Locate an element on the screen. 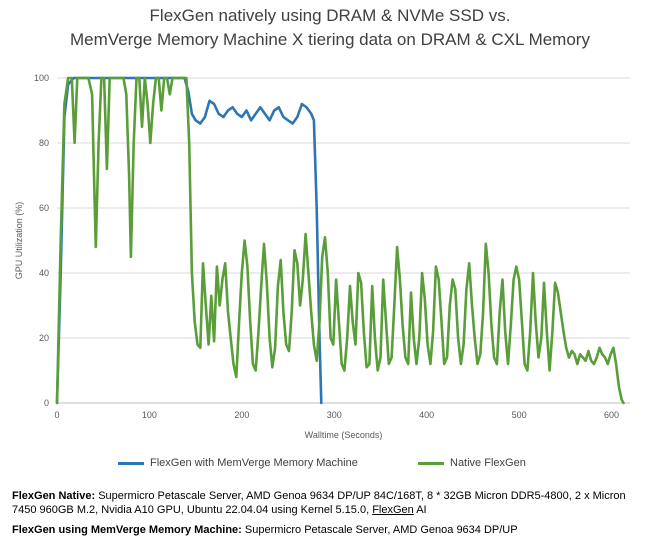 The height and width of the screenshot is (543, 660). x-tick-label: 0 is located at coordinates (56, 415).